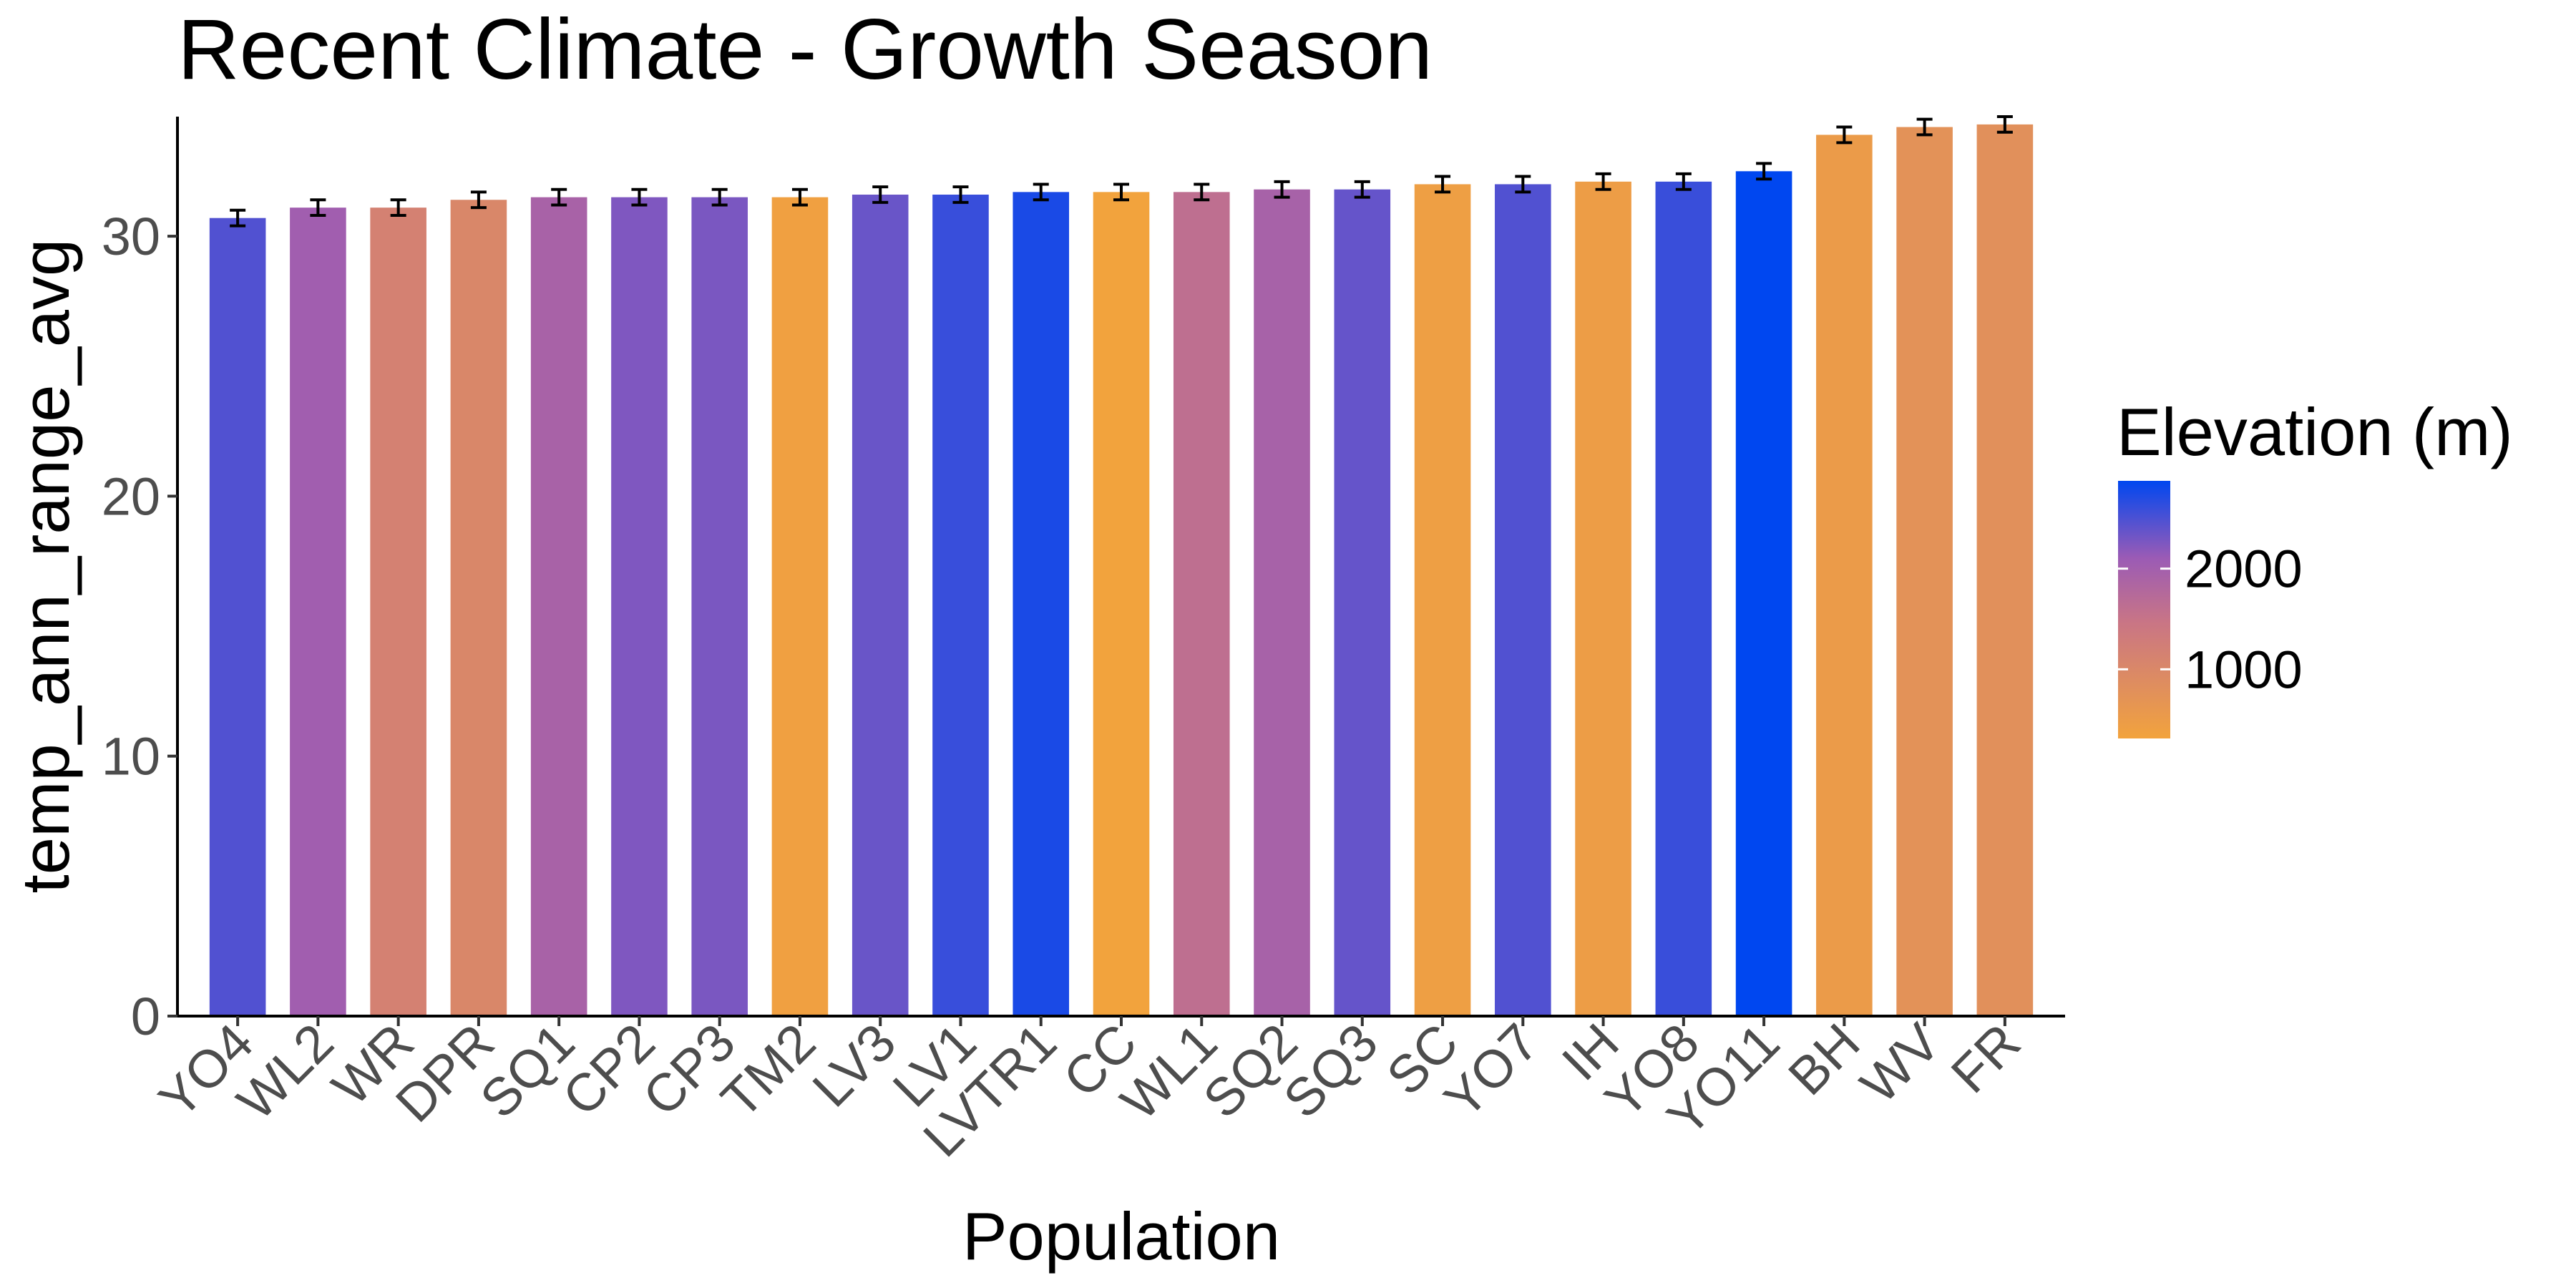 Image resolution: width=2576 pixels, height=1288 pixels. Describe the element at coordinates (719, 607) in the screenshot. I see `bar-cp3` at that location.